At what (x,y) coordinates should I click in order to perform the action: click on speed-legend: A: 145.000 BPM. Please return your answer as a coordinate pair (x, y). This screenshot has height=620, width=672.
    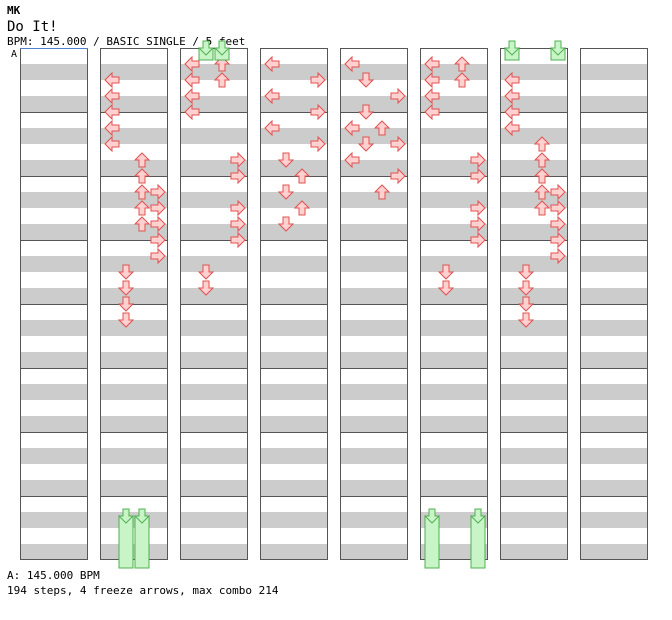
    Looking at the image, I should click on (53, 575).